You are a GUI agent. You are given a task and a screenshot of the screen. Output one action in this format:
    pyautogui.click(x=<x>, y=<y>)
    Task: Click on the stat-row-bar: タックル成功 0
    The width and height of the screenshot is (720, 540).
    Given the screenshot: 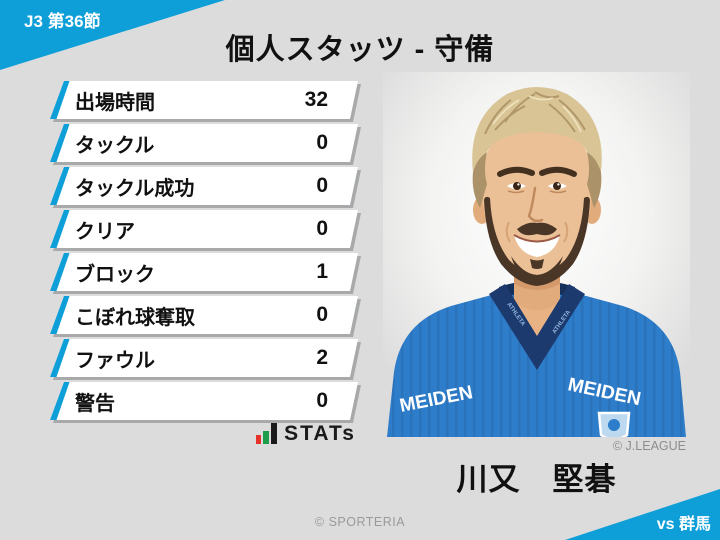 What is the action you would take?
    pyautogui.click(x=204, y=186)
    